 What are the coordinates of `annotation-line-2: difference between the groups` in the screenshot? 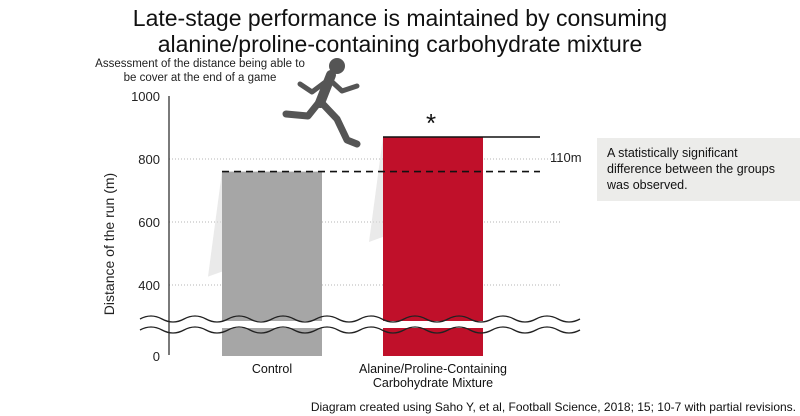 It's located at (691, 169).